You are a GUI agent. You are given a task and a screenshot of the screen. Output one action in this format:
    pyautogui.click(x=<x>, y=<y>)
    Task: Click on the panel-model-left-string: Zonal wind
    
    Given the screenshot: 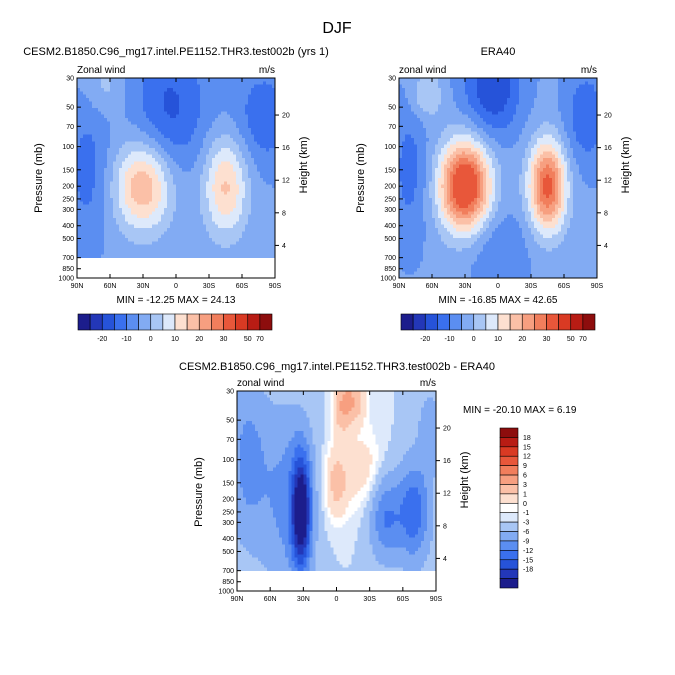 What is the action you would take?
    pyautogui.click(x=101, y=70)
    